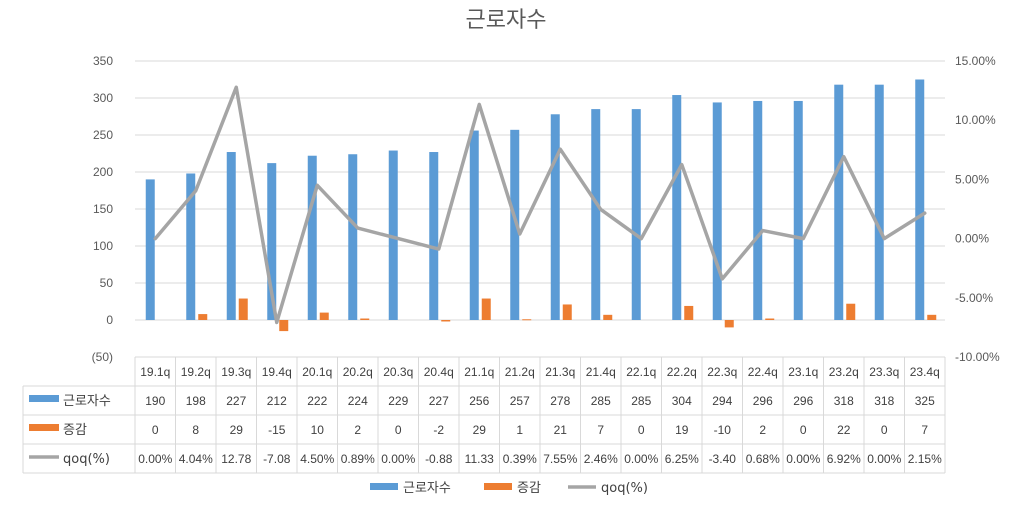  I want to click on table-category-label: 21.1q, so click(479, 372).